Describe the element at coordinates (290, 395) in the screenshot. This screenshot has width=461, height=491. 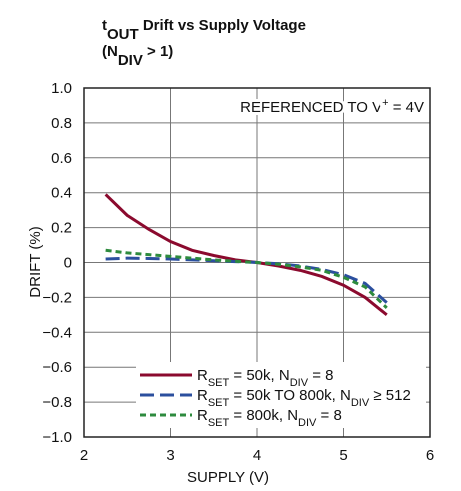
I see `legend-label-part: = 50k TO 800k, N` at that location.